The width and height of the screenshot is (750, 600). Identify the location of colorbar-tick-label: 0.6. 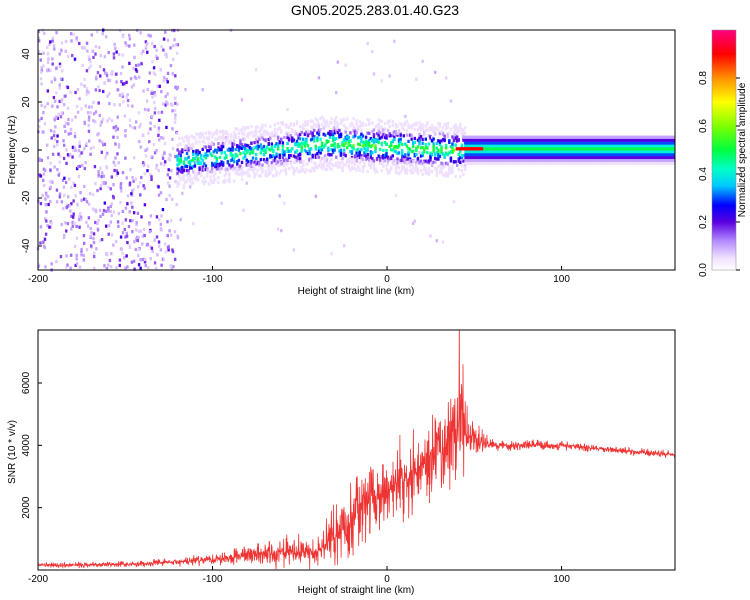
(703, 126).